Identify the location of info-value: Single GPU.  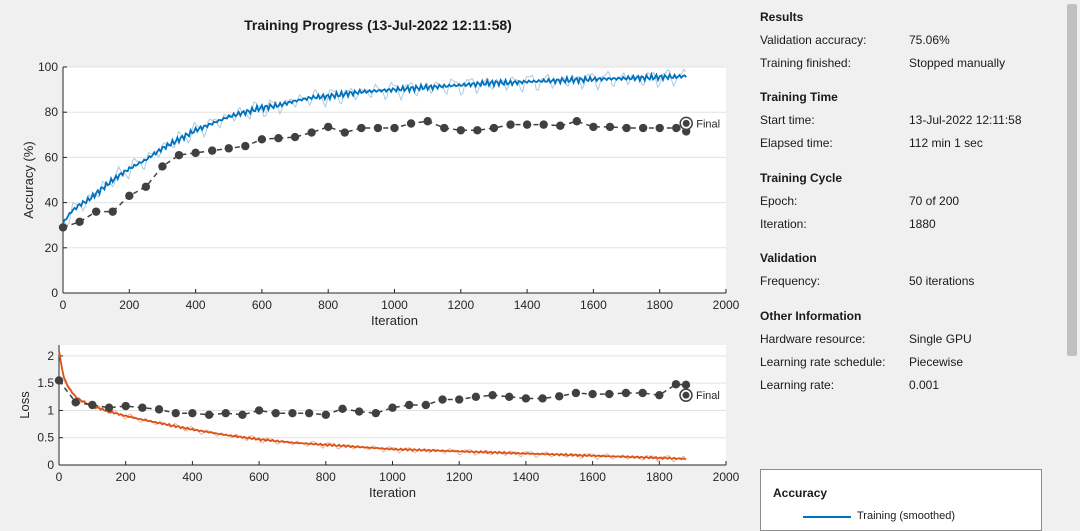
(940, 339).